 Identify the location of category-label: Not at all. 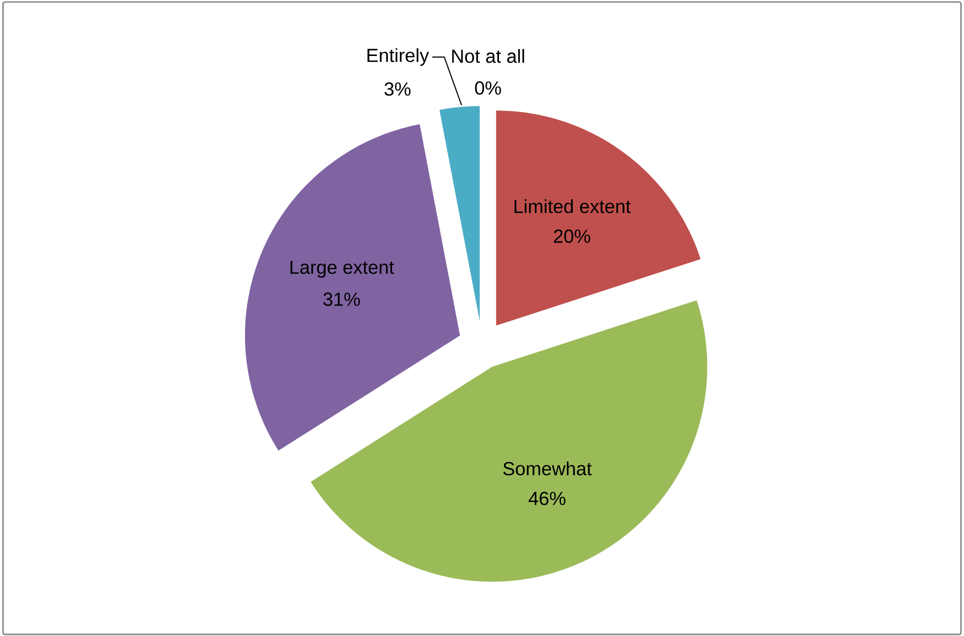
(488, 56).